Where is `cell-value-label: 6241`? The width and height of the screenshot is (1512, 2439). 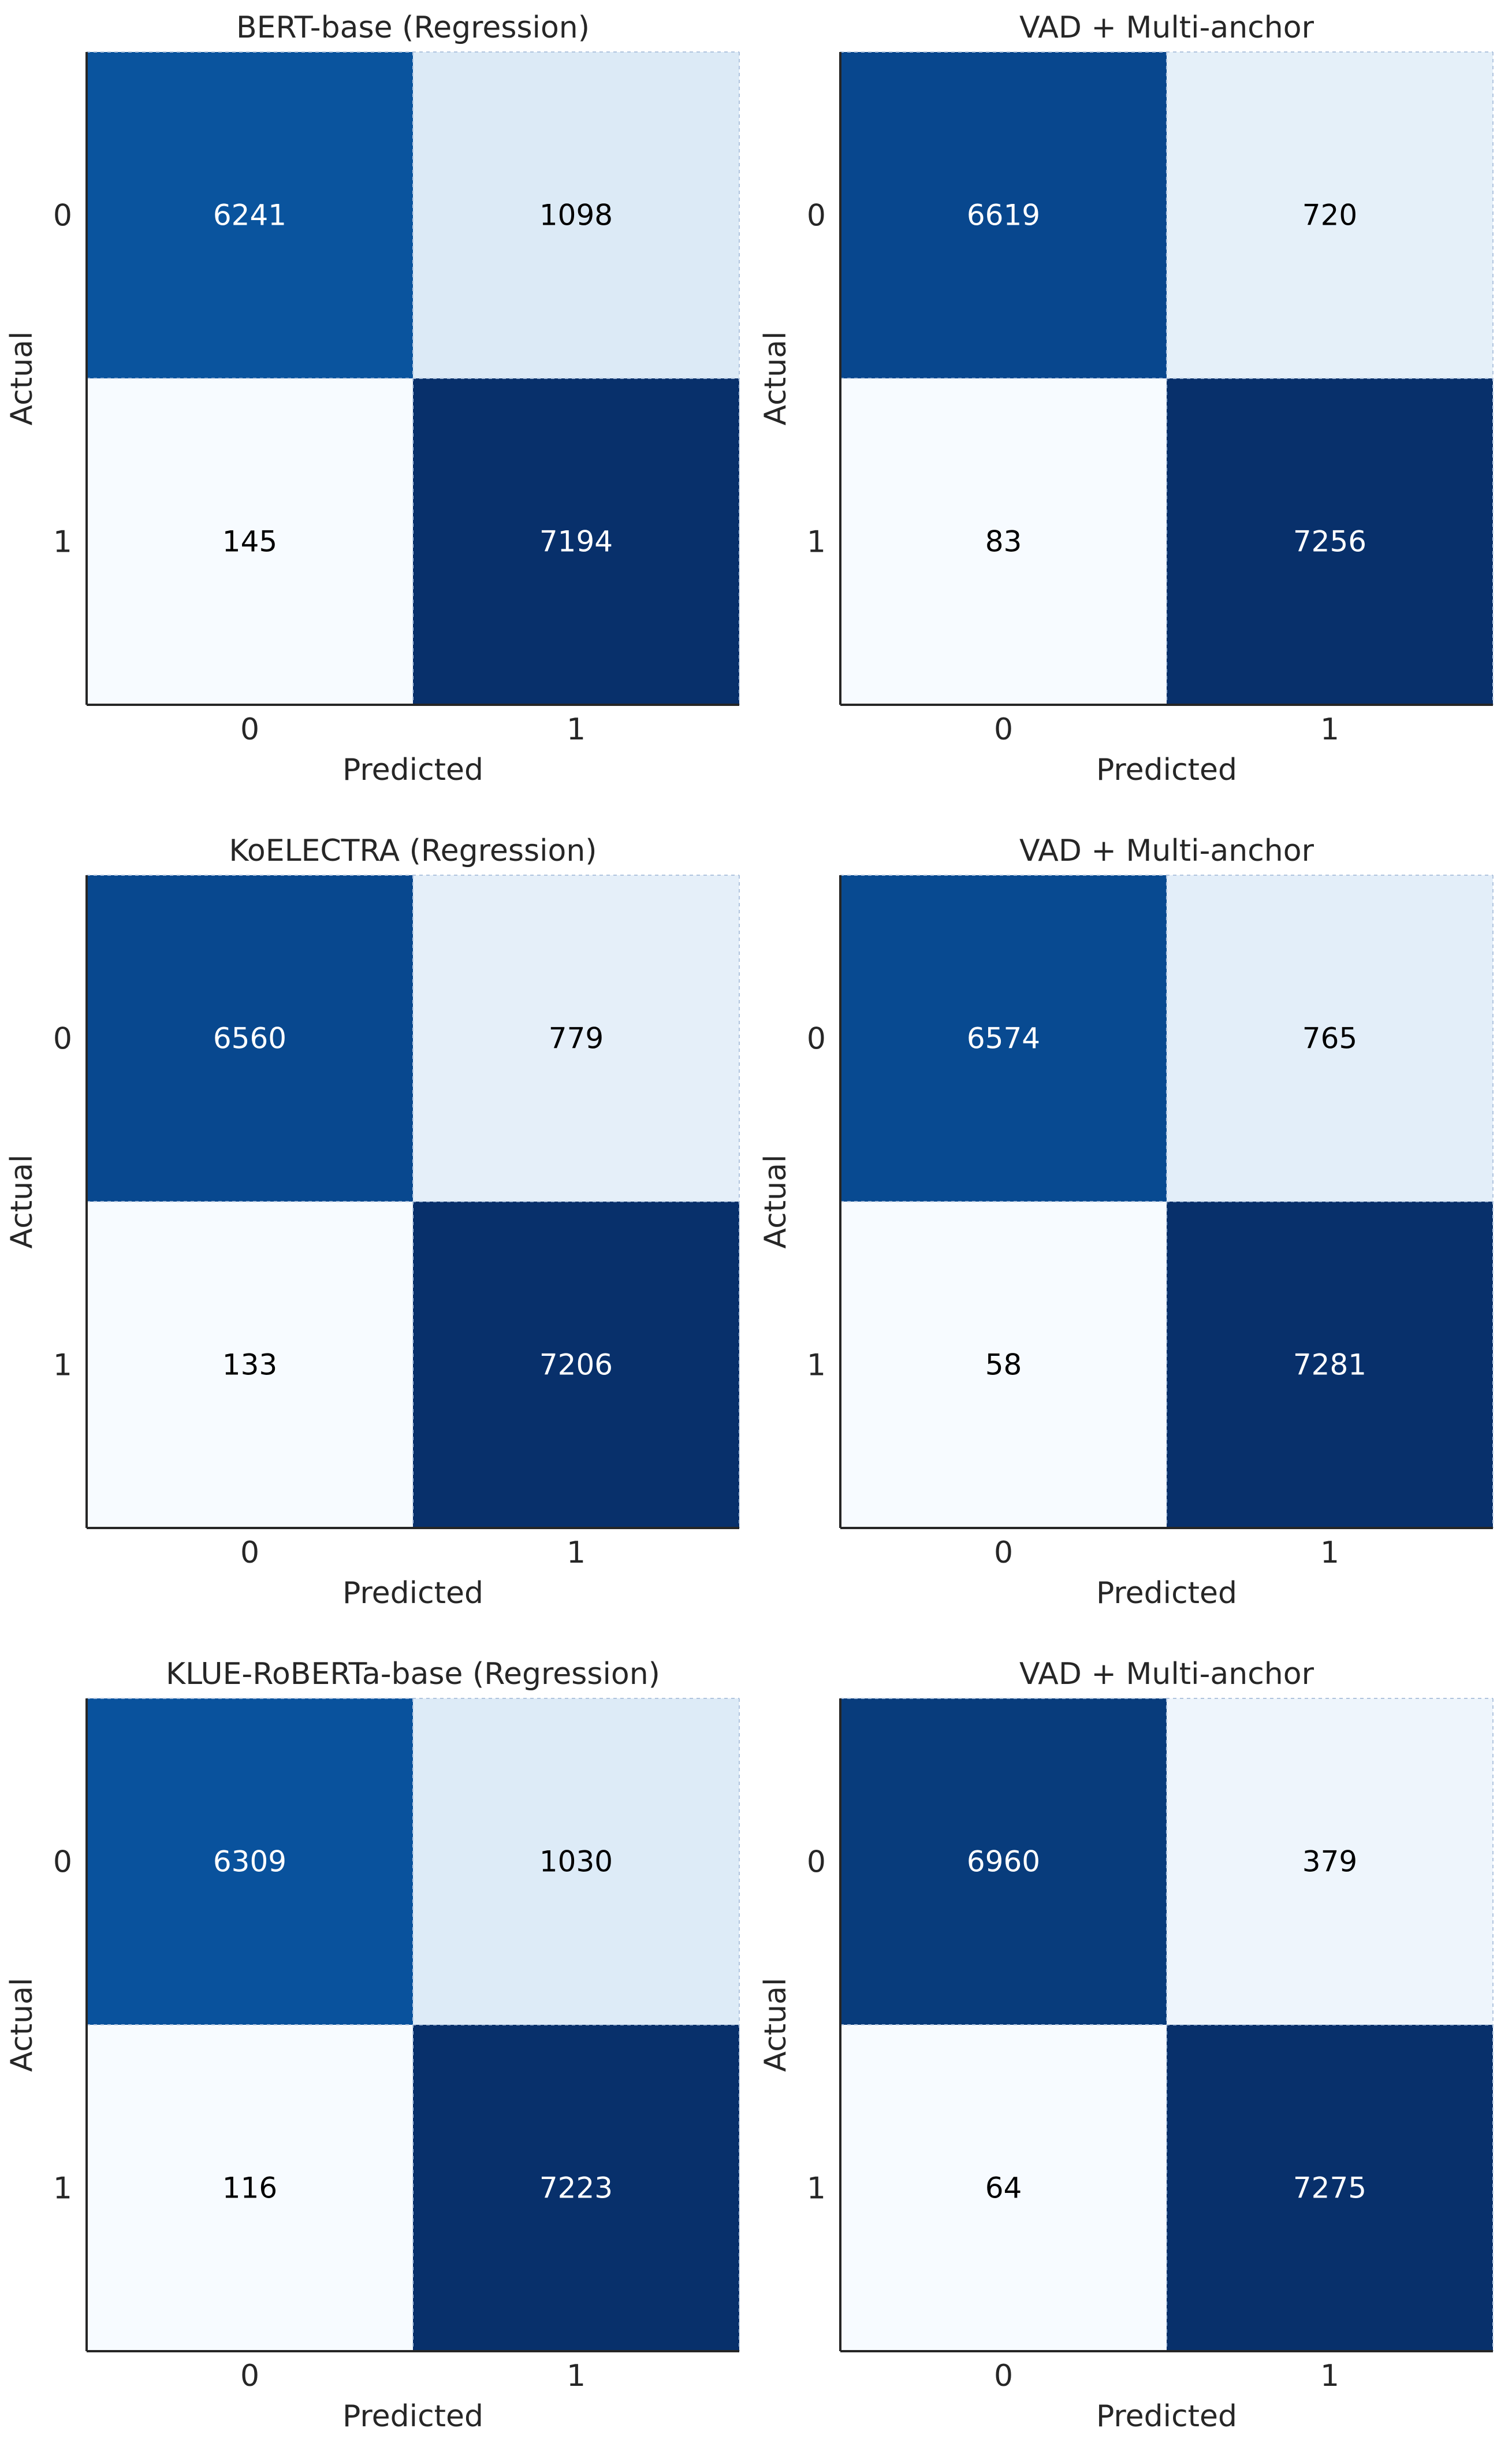 cell-value-label: 6241 is located at coordinates (249, 215).